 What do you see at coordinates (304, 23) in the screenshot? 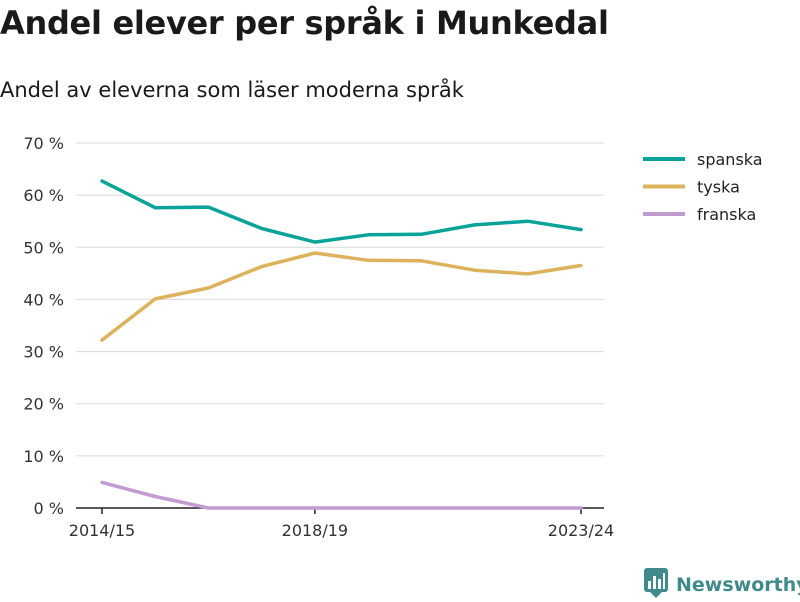
I see `chart-title: Andel elever per språk i Munkedal` at bounding box center [304, 23].